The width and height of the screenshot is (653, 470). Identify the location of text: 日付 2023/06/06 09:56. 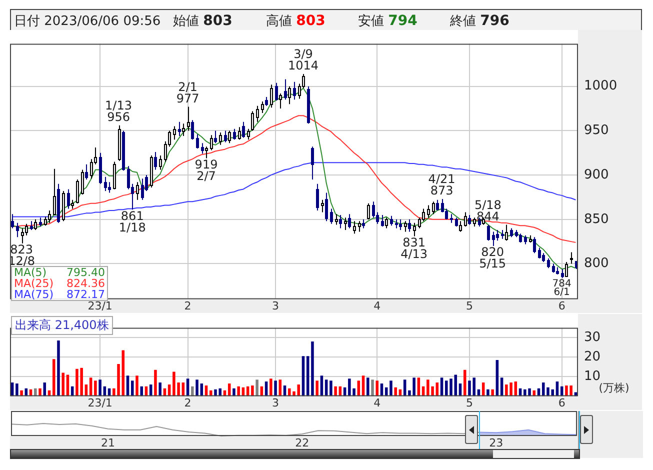
(87, 21).